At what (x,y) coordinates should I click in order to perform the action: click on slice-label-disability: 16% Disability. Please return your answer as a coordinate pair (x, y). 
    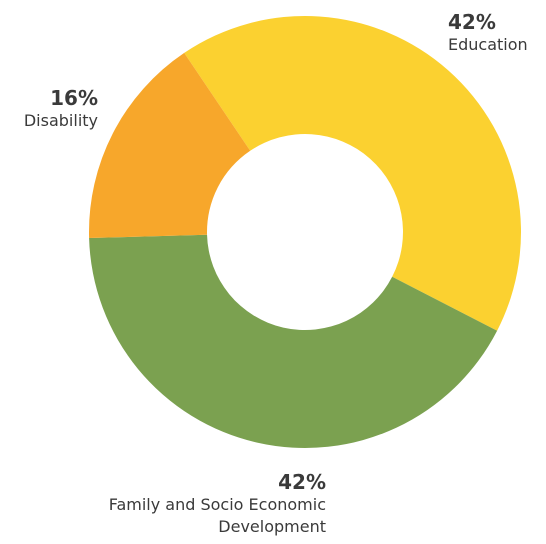
    Looking at the image, I should click on (61, 109).